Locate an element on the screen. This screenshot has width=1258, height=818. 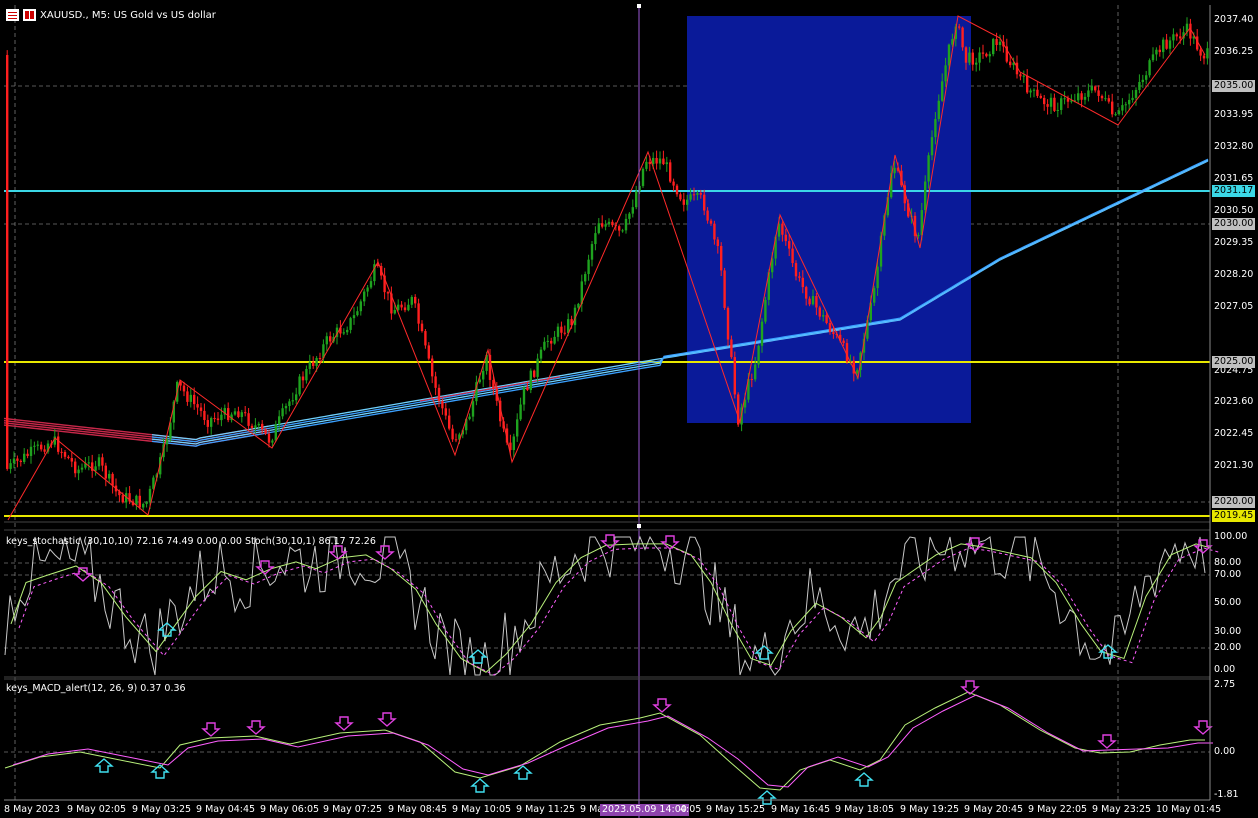
chart-title: XAUUSD., M5: US Gold vs US dollar is located at coordinates (111, 15).